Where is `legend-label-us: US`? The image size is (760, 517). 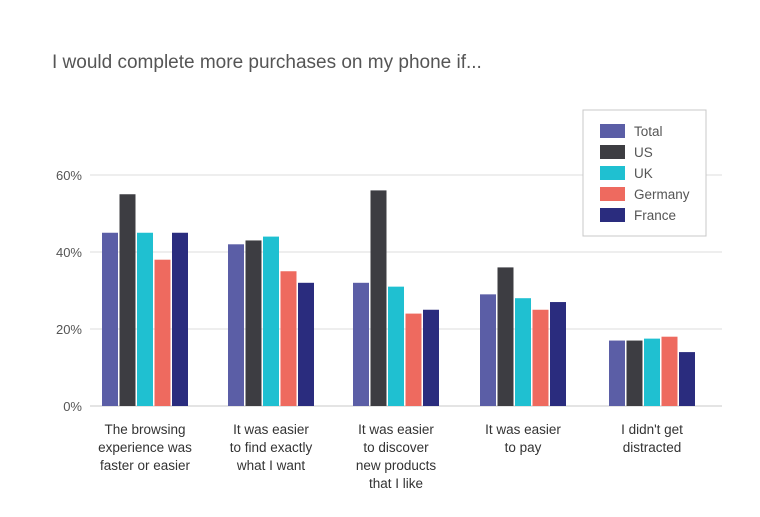 legend-label-us: US is located at coordinates (643, 152).